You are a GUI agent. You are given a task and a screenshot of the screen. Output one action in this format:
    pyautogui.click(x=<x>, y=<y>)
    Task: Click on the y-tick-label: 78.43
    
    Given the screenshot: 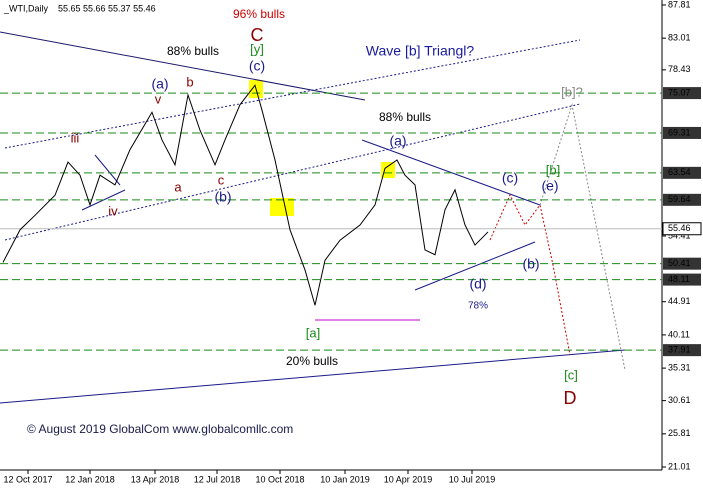 What is the action you would take?
    pyautogui.click(x=679, y=69)
    